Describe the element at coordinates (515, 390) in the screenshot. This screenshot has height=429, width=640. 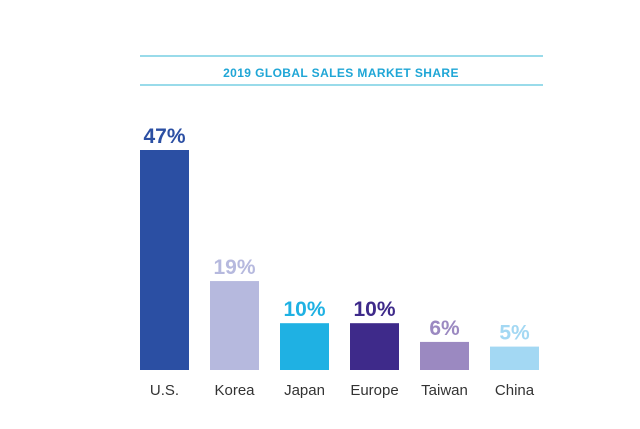
I see `category-label-china: China` at that location.